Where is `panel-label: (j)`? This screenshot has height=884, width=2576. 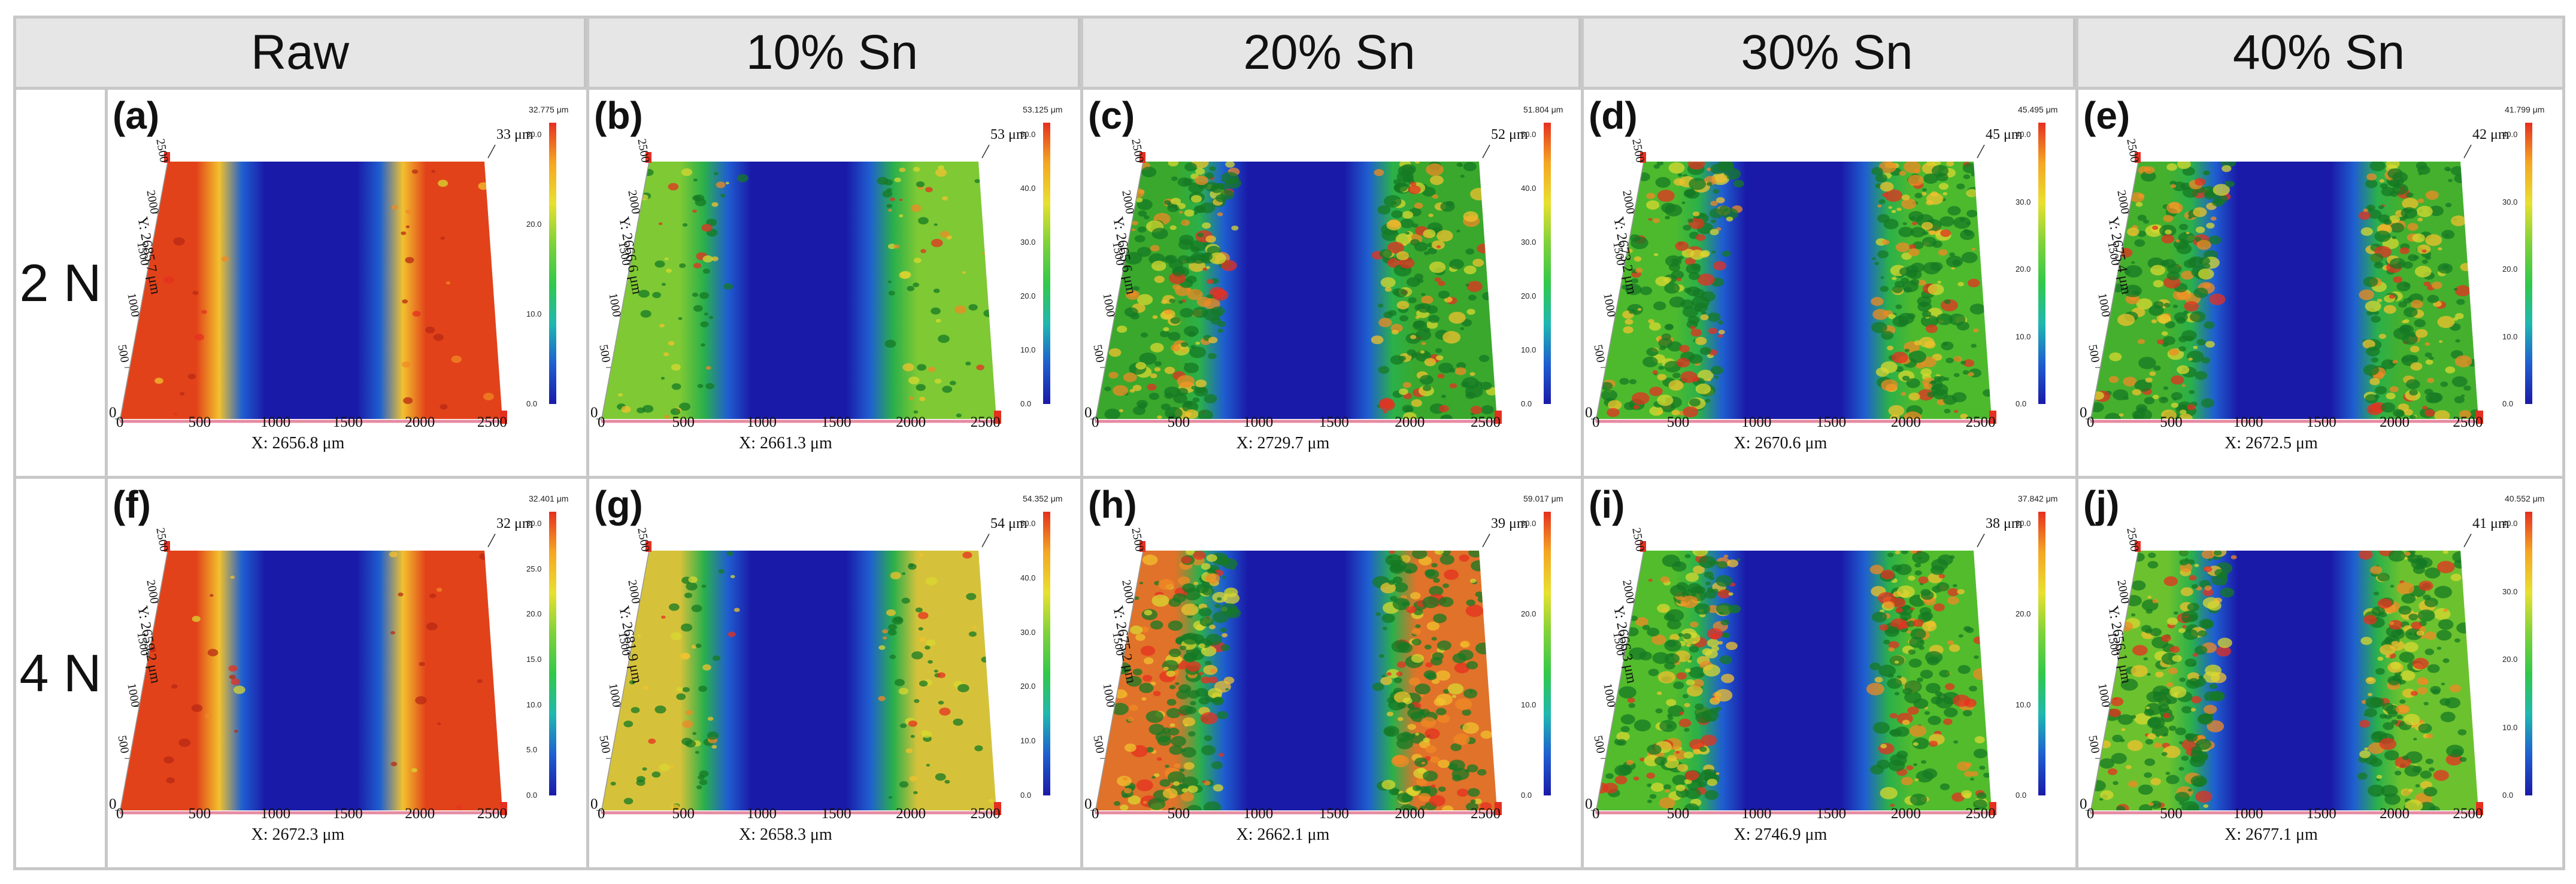
panel-label: (j) is located at coordinates (2101, 504).